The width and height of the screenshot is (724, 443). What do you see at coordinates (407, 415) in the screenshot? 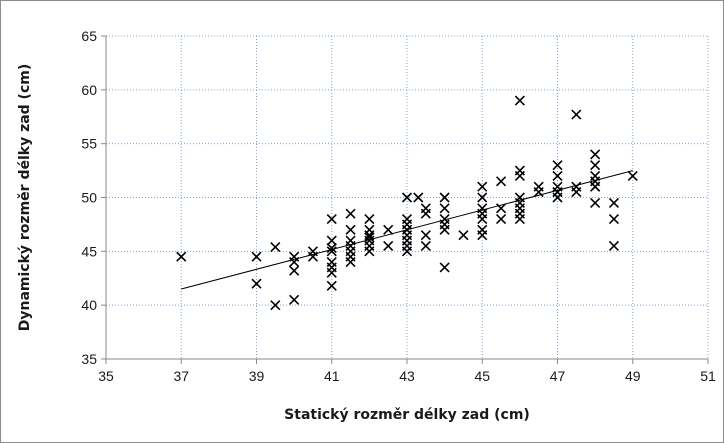
I see `x-axis-title: Statický rozměr délky zad (cm)` at bounding box center [407, 415].